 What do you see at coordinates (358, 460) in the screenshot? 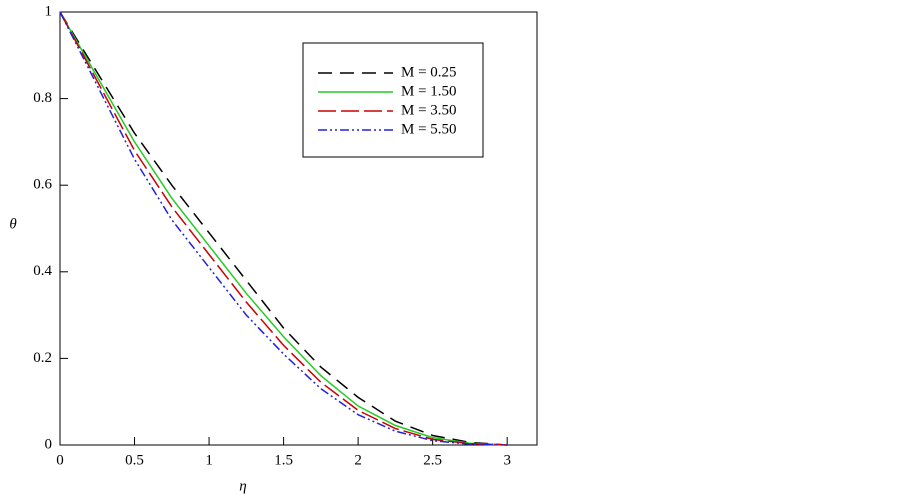
I see `x-tick-label: 2` at bounding box center [358, 460].